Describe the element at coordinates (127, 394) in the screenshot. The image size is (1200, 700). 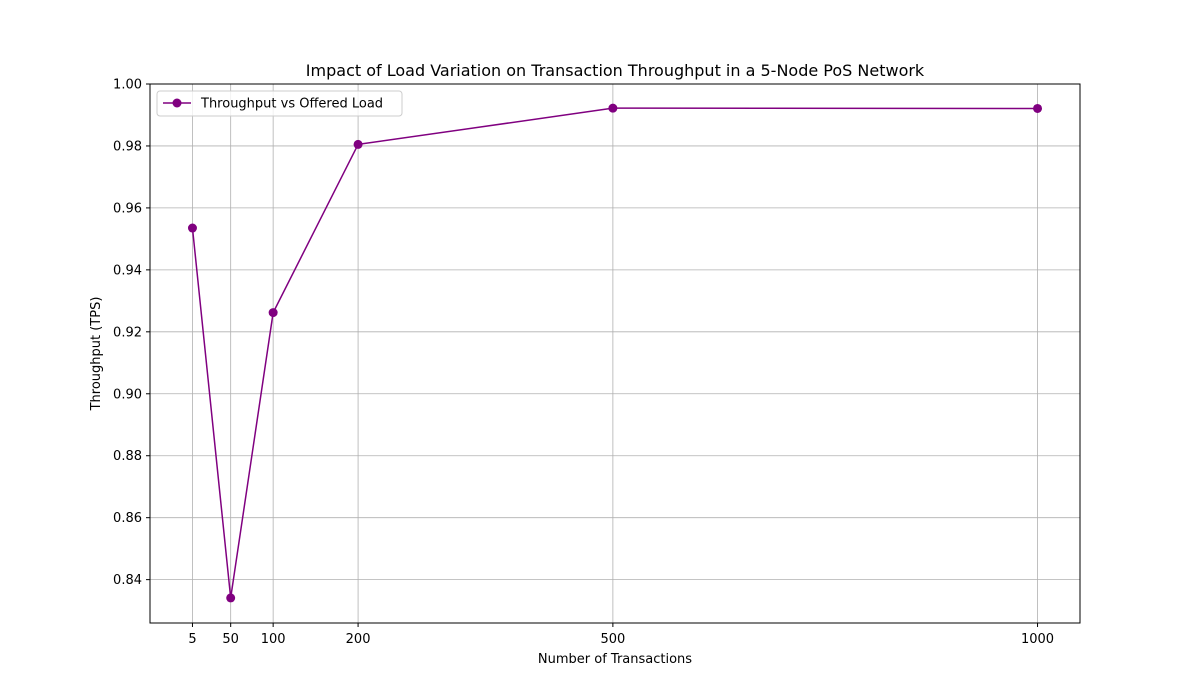
I see `y-tick-label: 0.90` at that location.